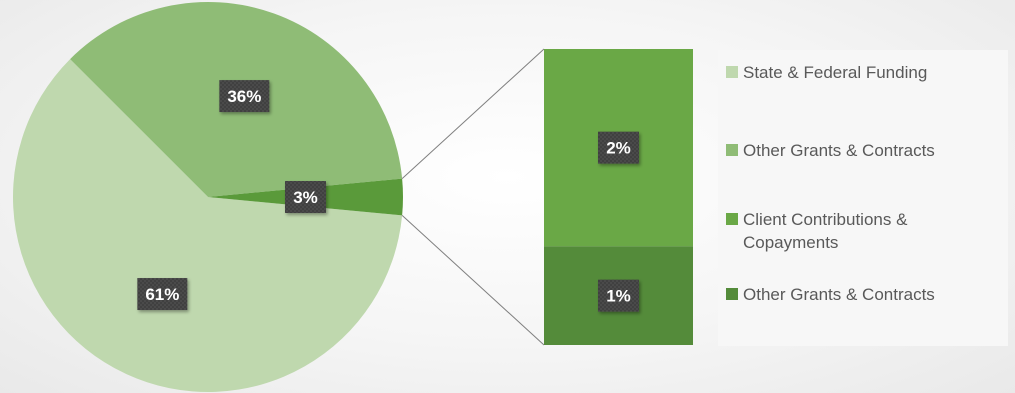 Image resolution: width=1015 pixels, height=393 pixels. I want to click on legend-label: State & Federal Funding, so click(835, 72).